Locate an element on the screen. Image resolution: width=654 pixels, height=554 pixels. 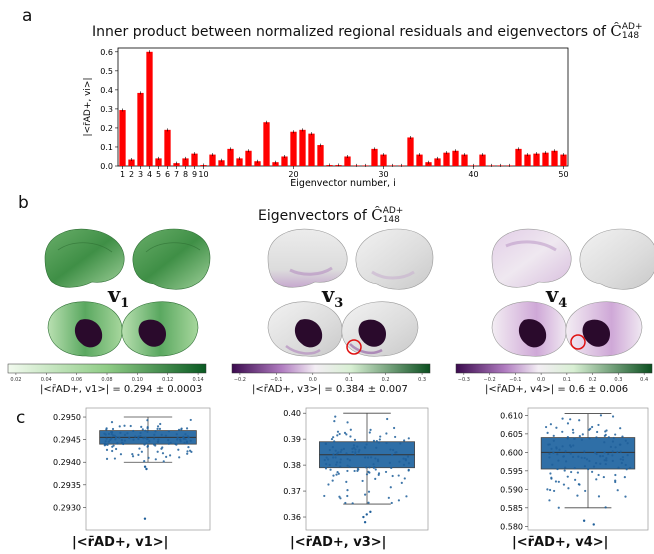
brain-v4-medial-left is located at coordinates (529, 329).